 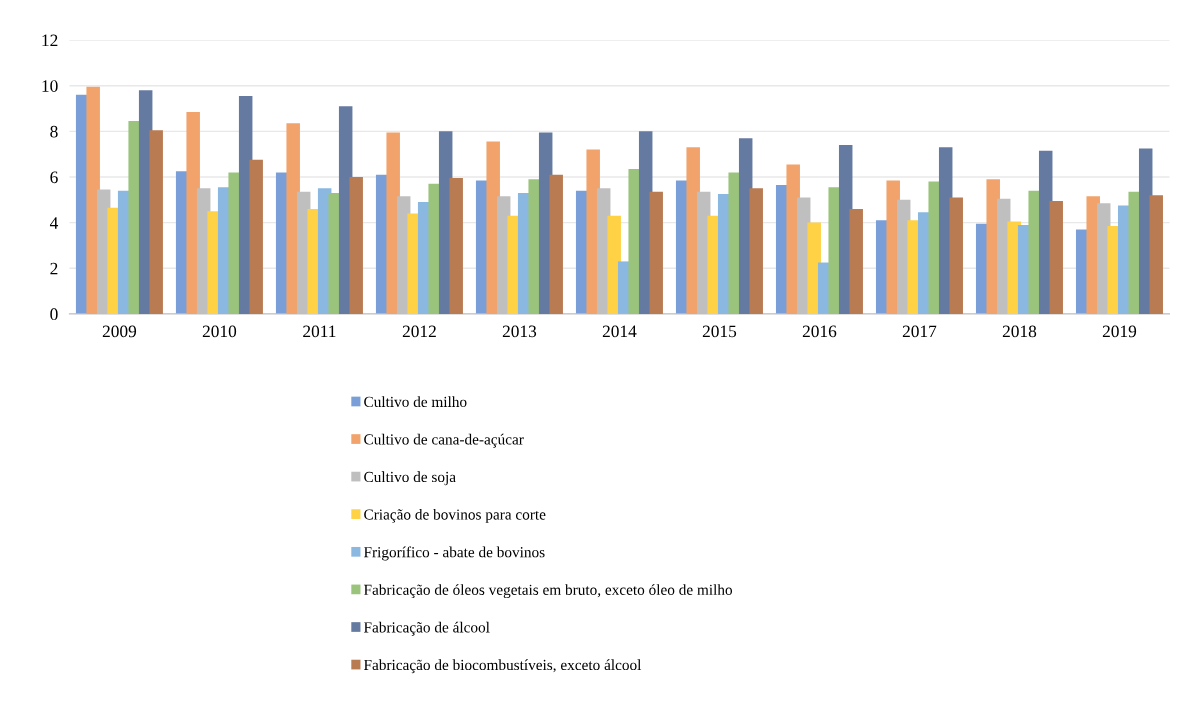 I want to click on legend-label: Cultivo de milho, so click(x=415, y=402).